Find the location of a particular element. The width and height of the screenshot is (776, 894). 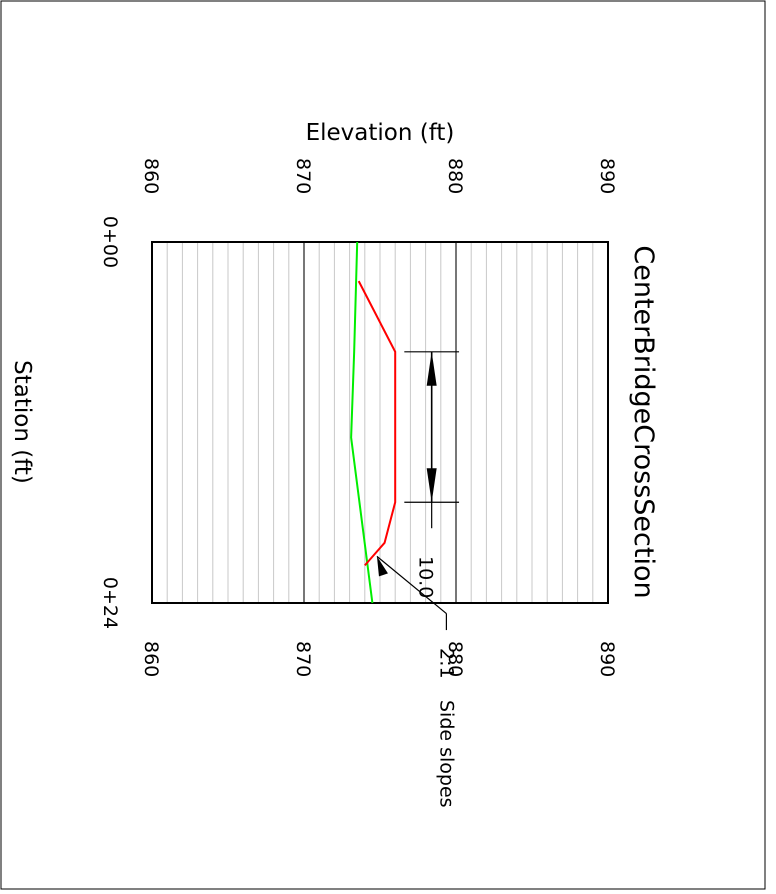

dimension-label: 10.0 is located at coordinates (426, 577).